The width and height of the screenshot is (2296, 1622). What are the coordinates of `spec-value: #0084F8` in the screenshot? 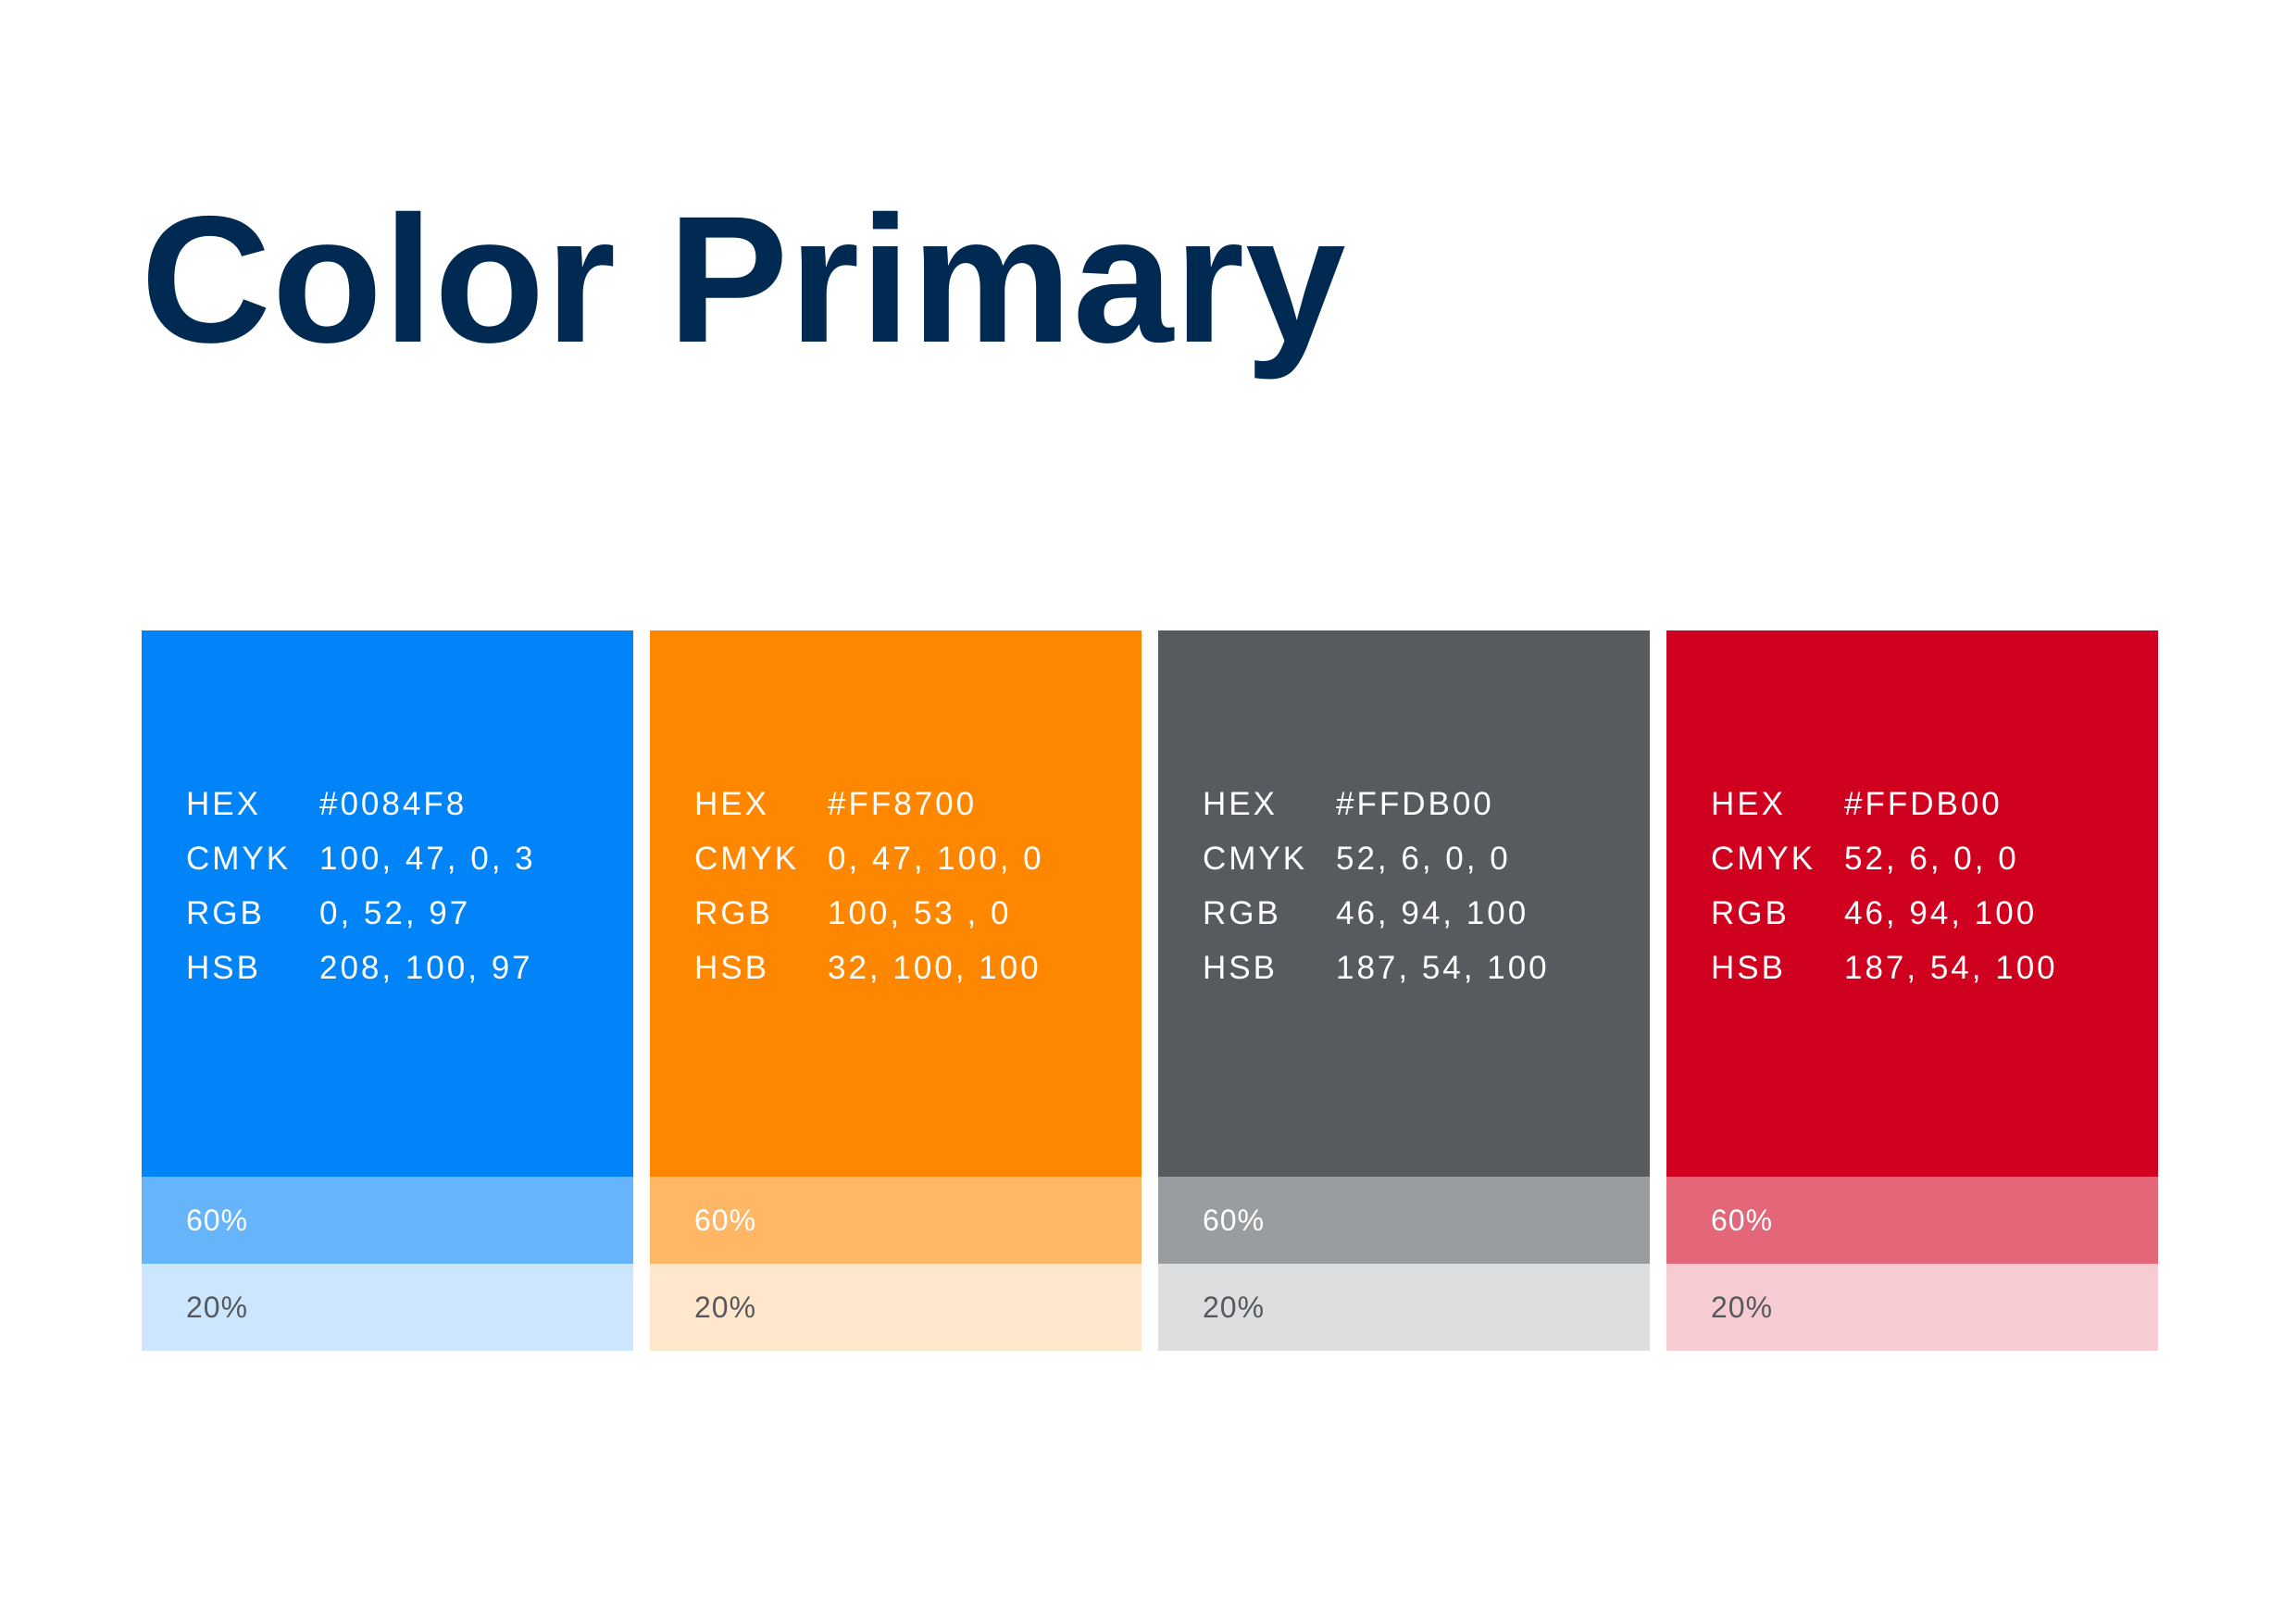 It's located at (393, 803).